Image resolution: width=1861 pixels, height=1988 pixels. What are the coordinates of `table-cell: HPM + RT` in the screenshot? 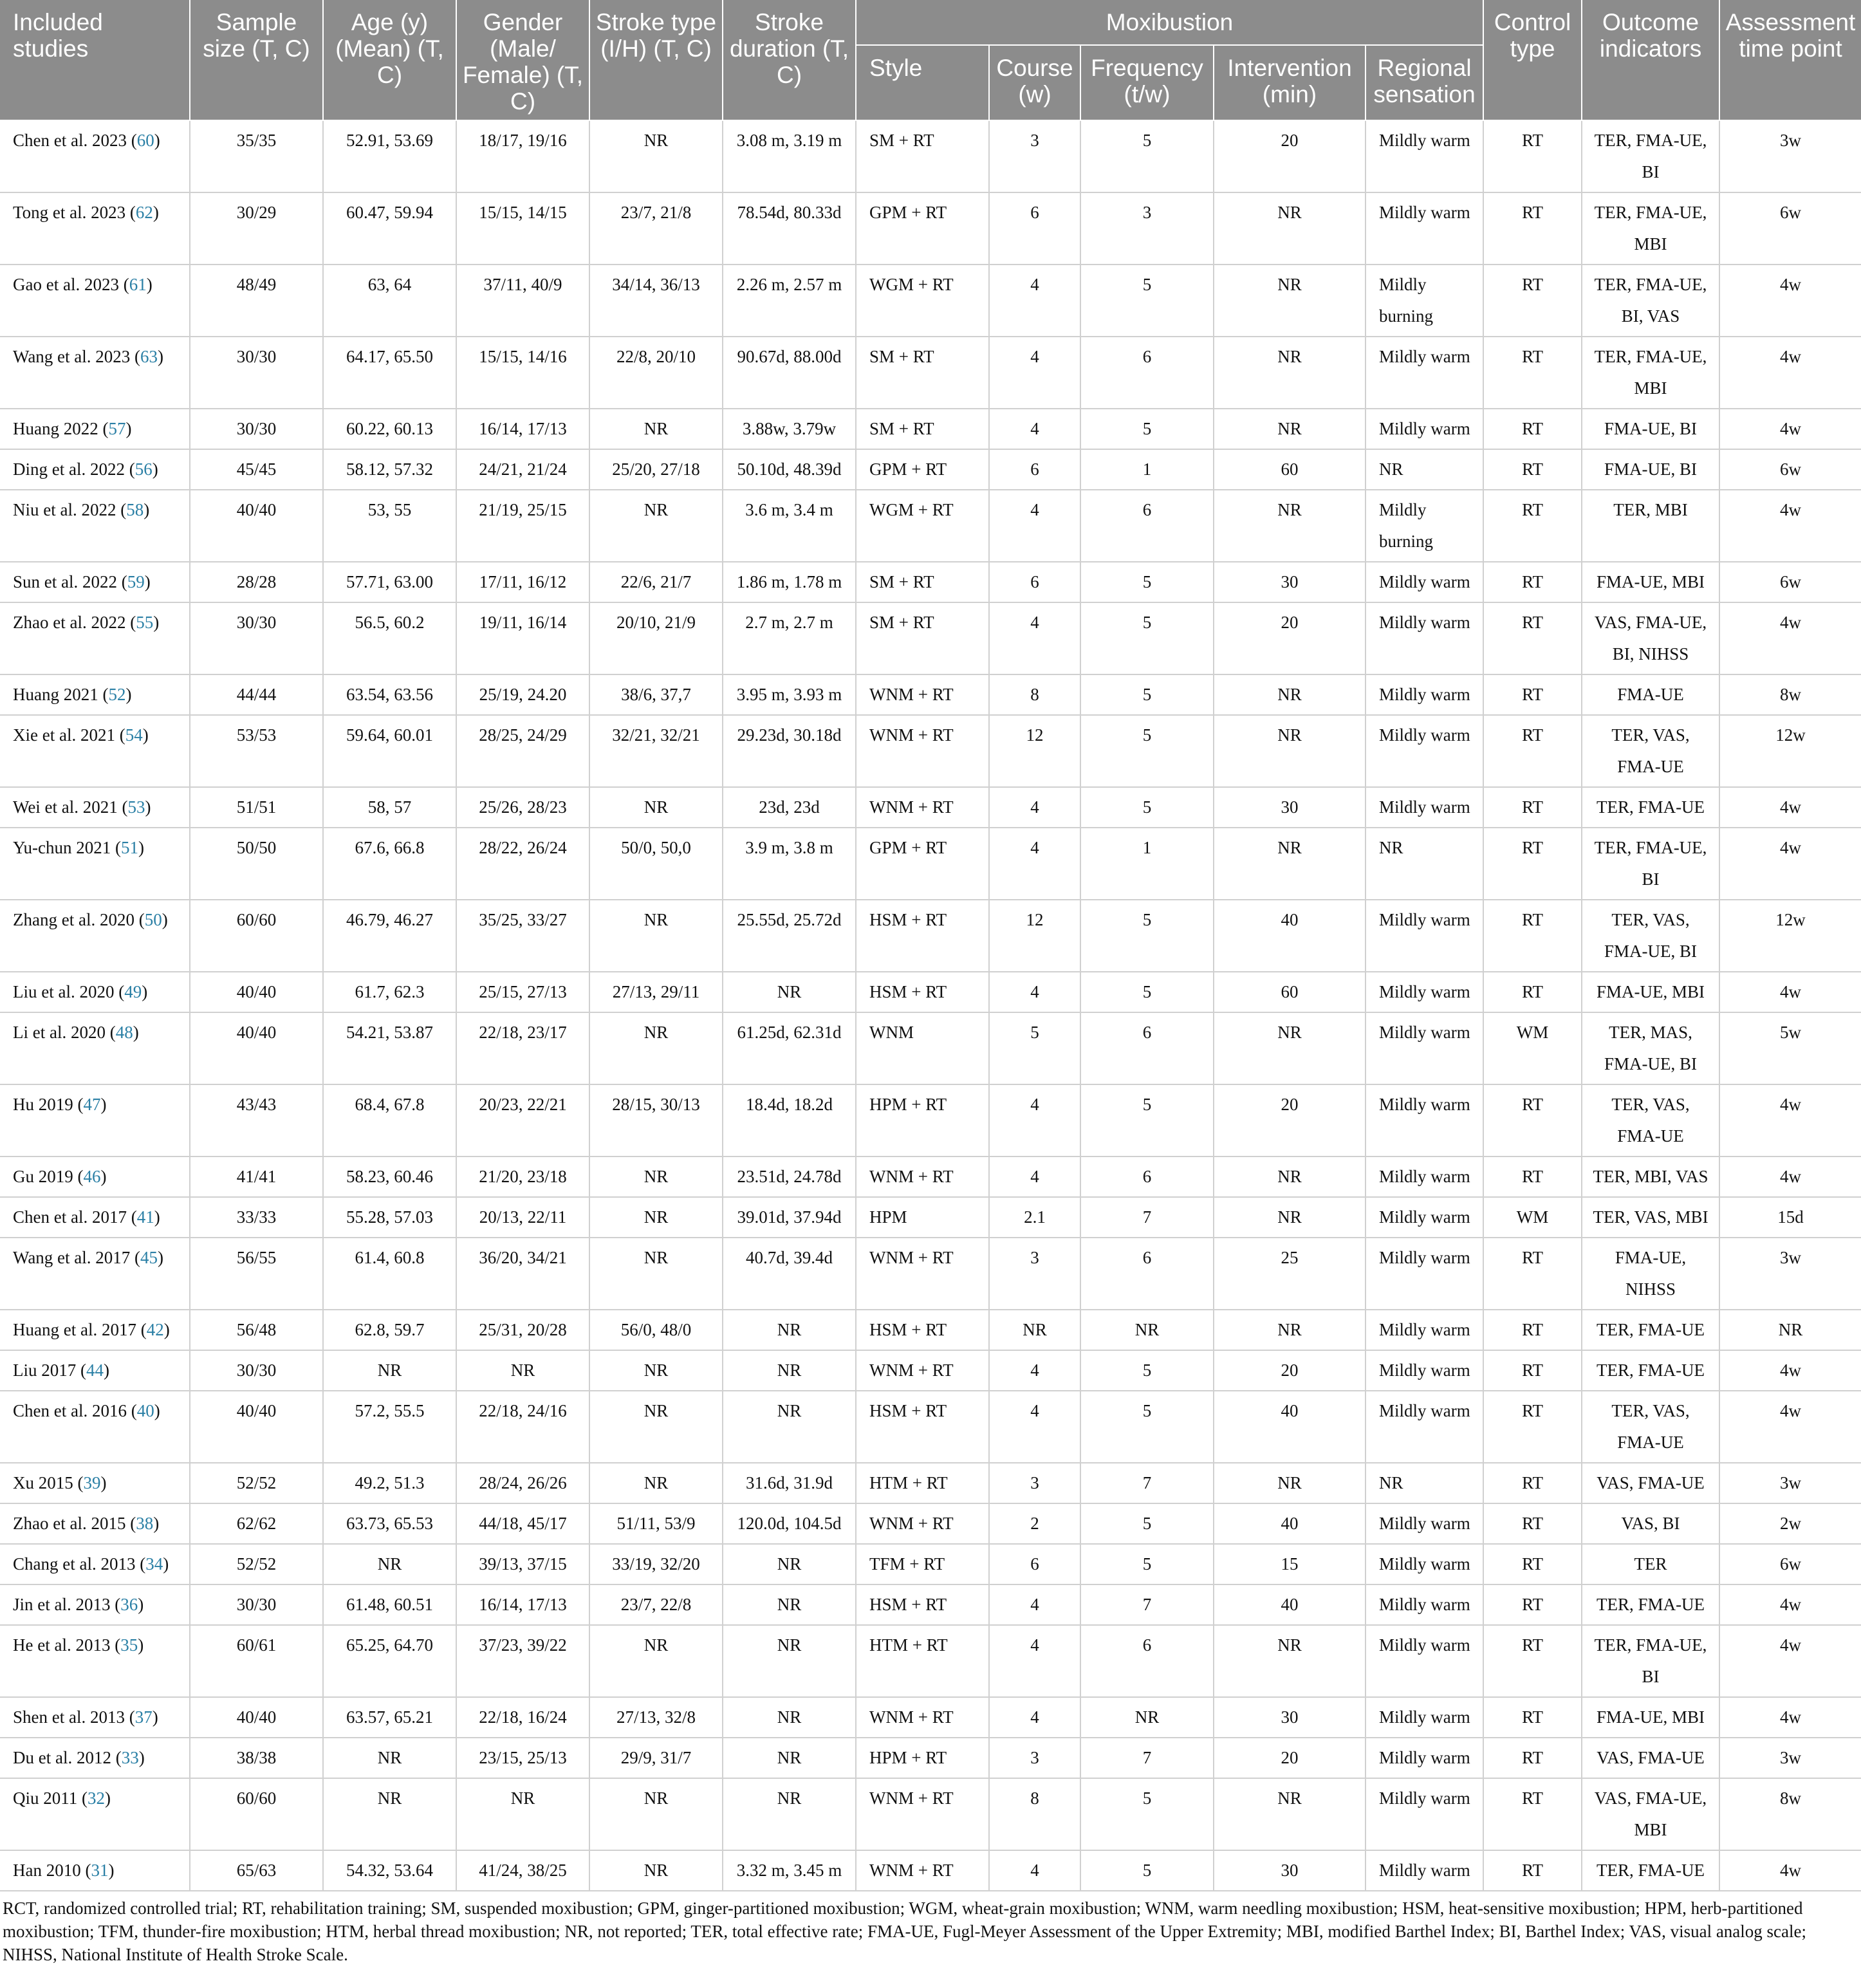 It's located at (922, 1758).